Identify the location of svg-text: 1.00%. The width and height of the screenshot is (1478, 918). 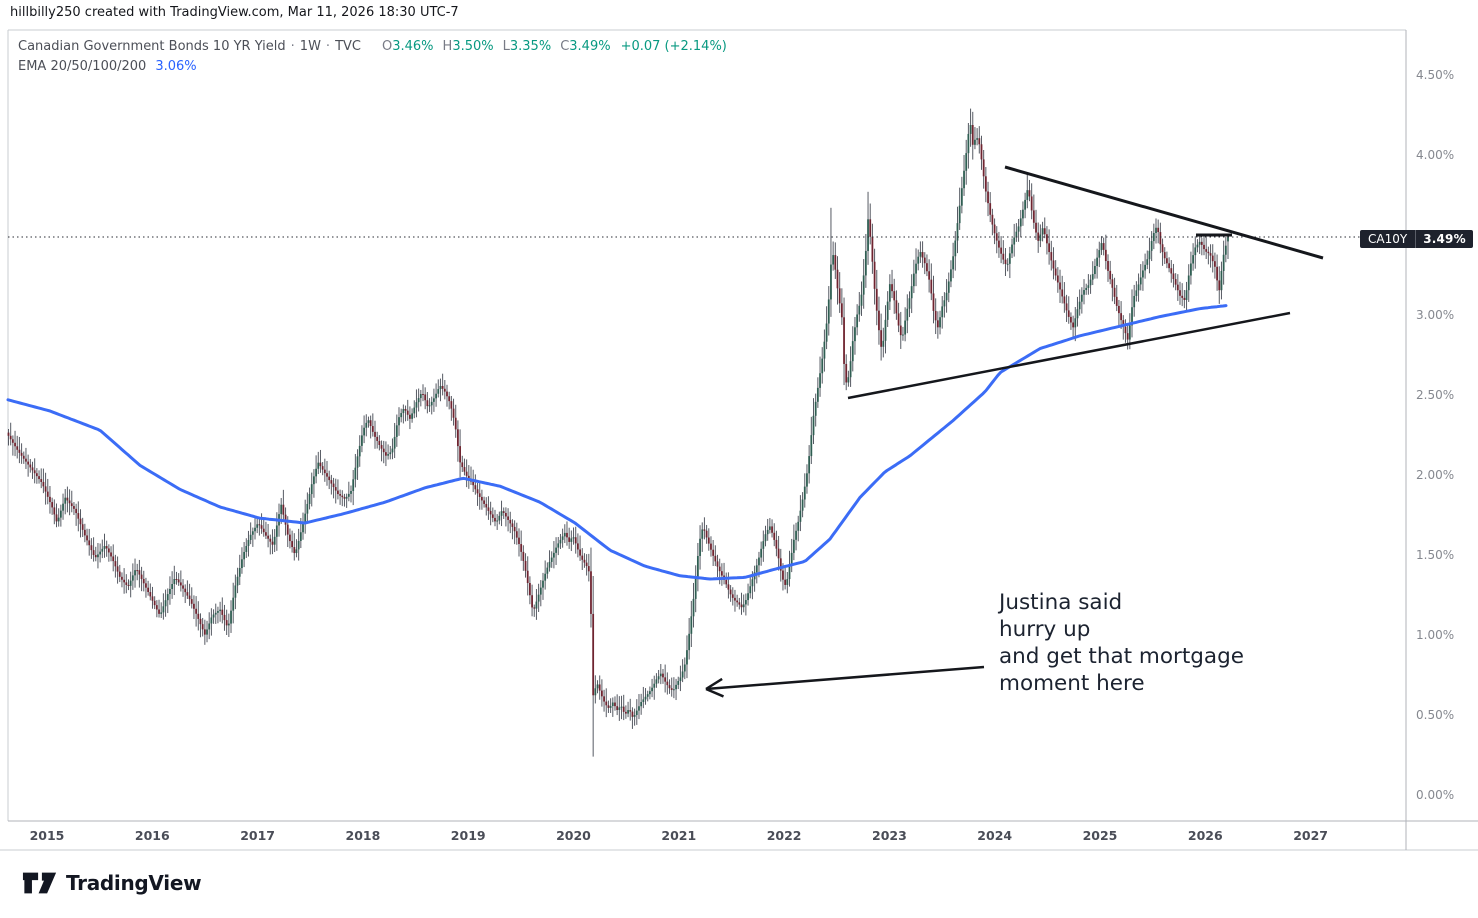
(1435, 635).